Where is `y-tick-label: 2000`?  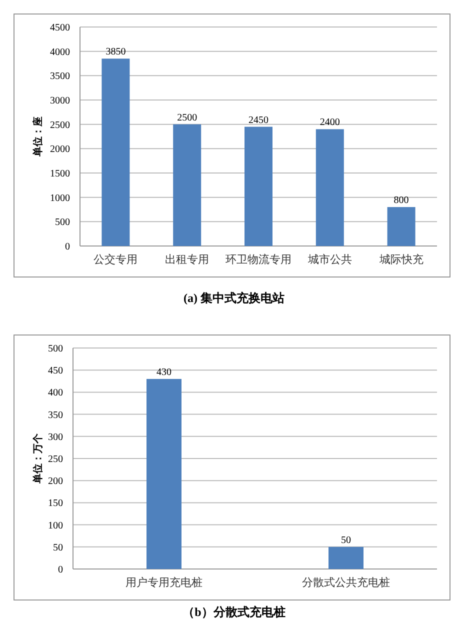 y-tick-label: 2000 is located at coordinates (60, 150).